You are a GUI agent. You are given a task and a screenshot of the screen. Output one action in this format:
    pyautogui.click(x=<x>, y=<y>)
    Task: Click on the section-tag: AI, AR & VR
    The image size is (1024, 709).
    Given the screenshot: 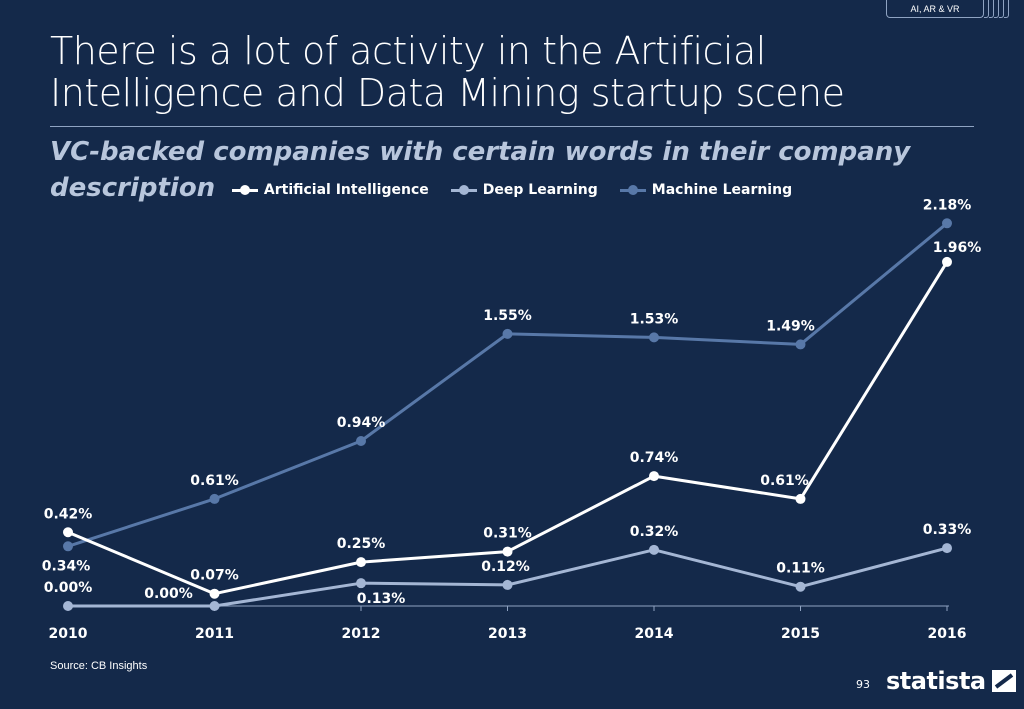 What is the action you would take?
    pyautogui.click(x=935, y=9)
    